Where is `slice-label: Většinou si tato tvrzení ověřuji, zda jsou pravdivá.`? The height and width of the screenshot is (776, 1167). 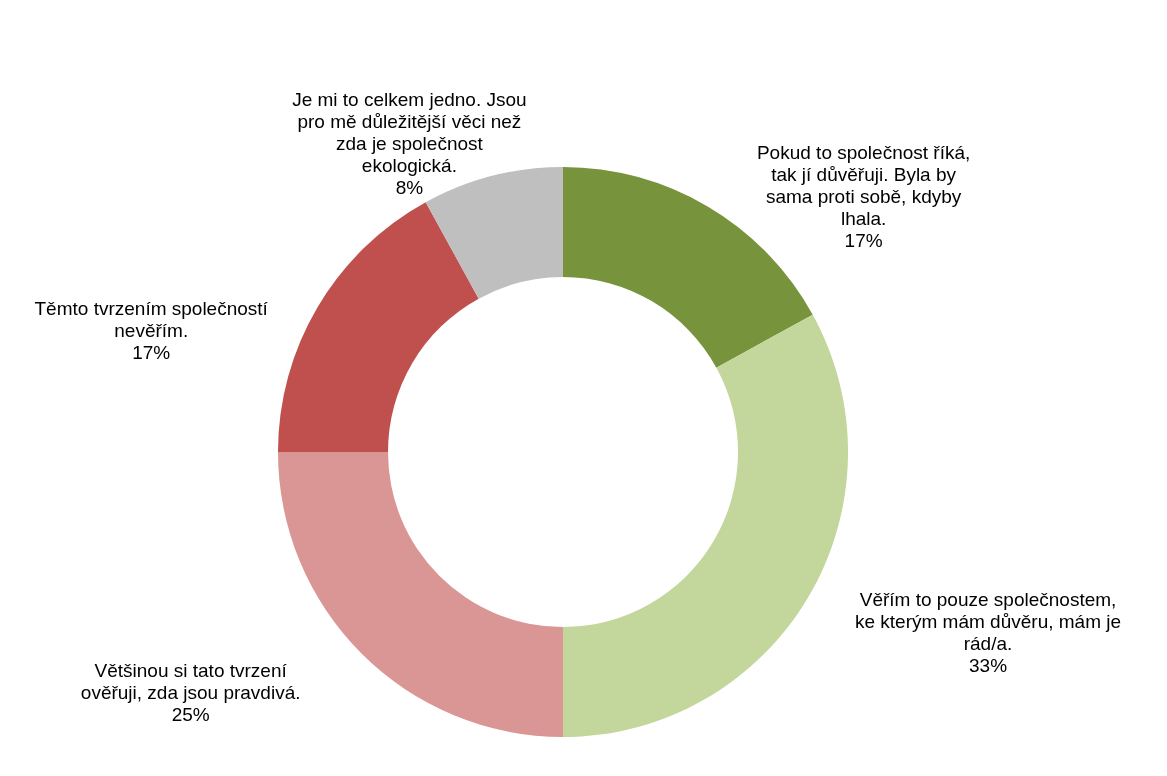
slice-label: Většinou si tato tvrzení ověřuji, zda jsou pravdivá. is located at coordinates (190, 682).